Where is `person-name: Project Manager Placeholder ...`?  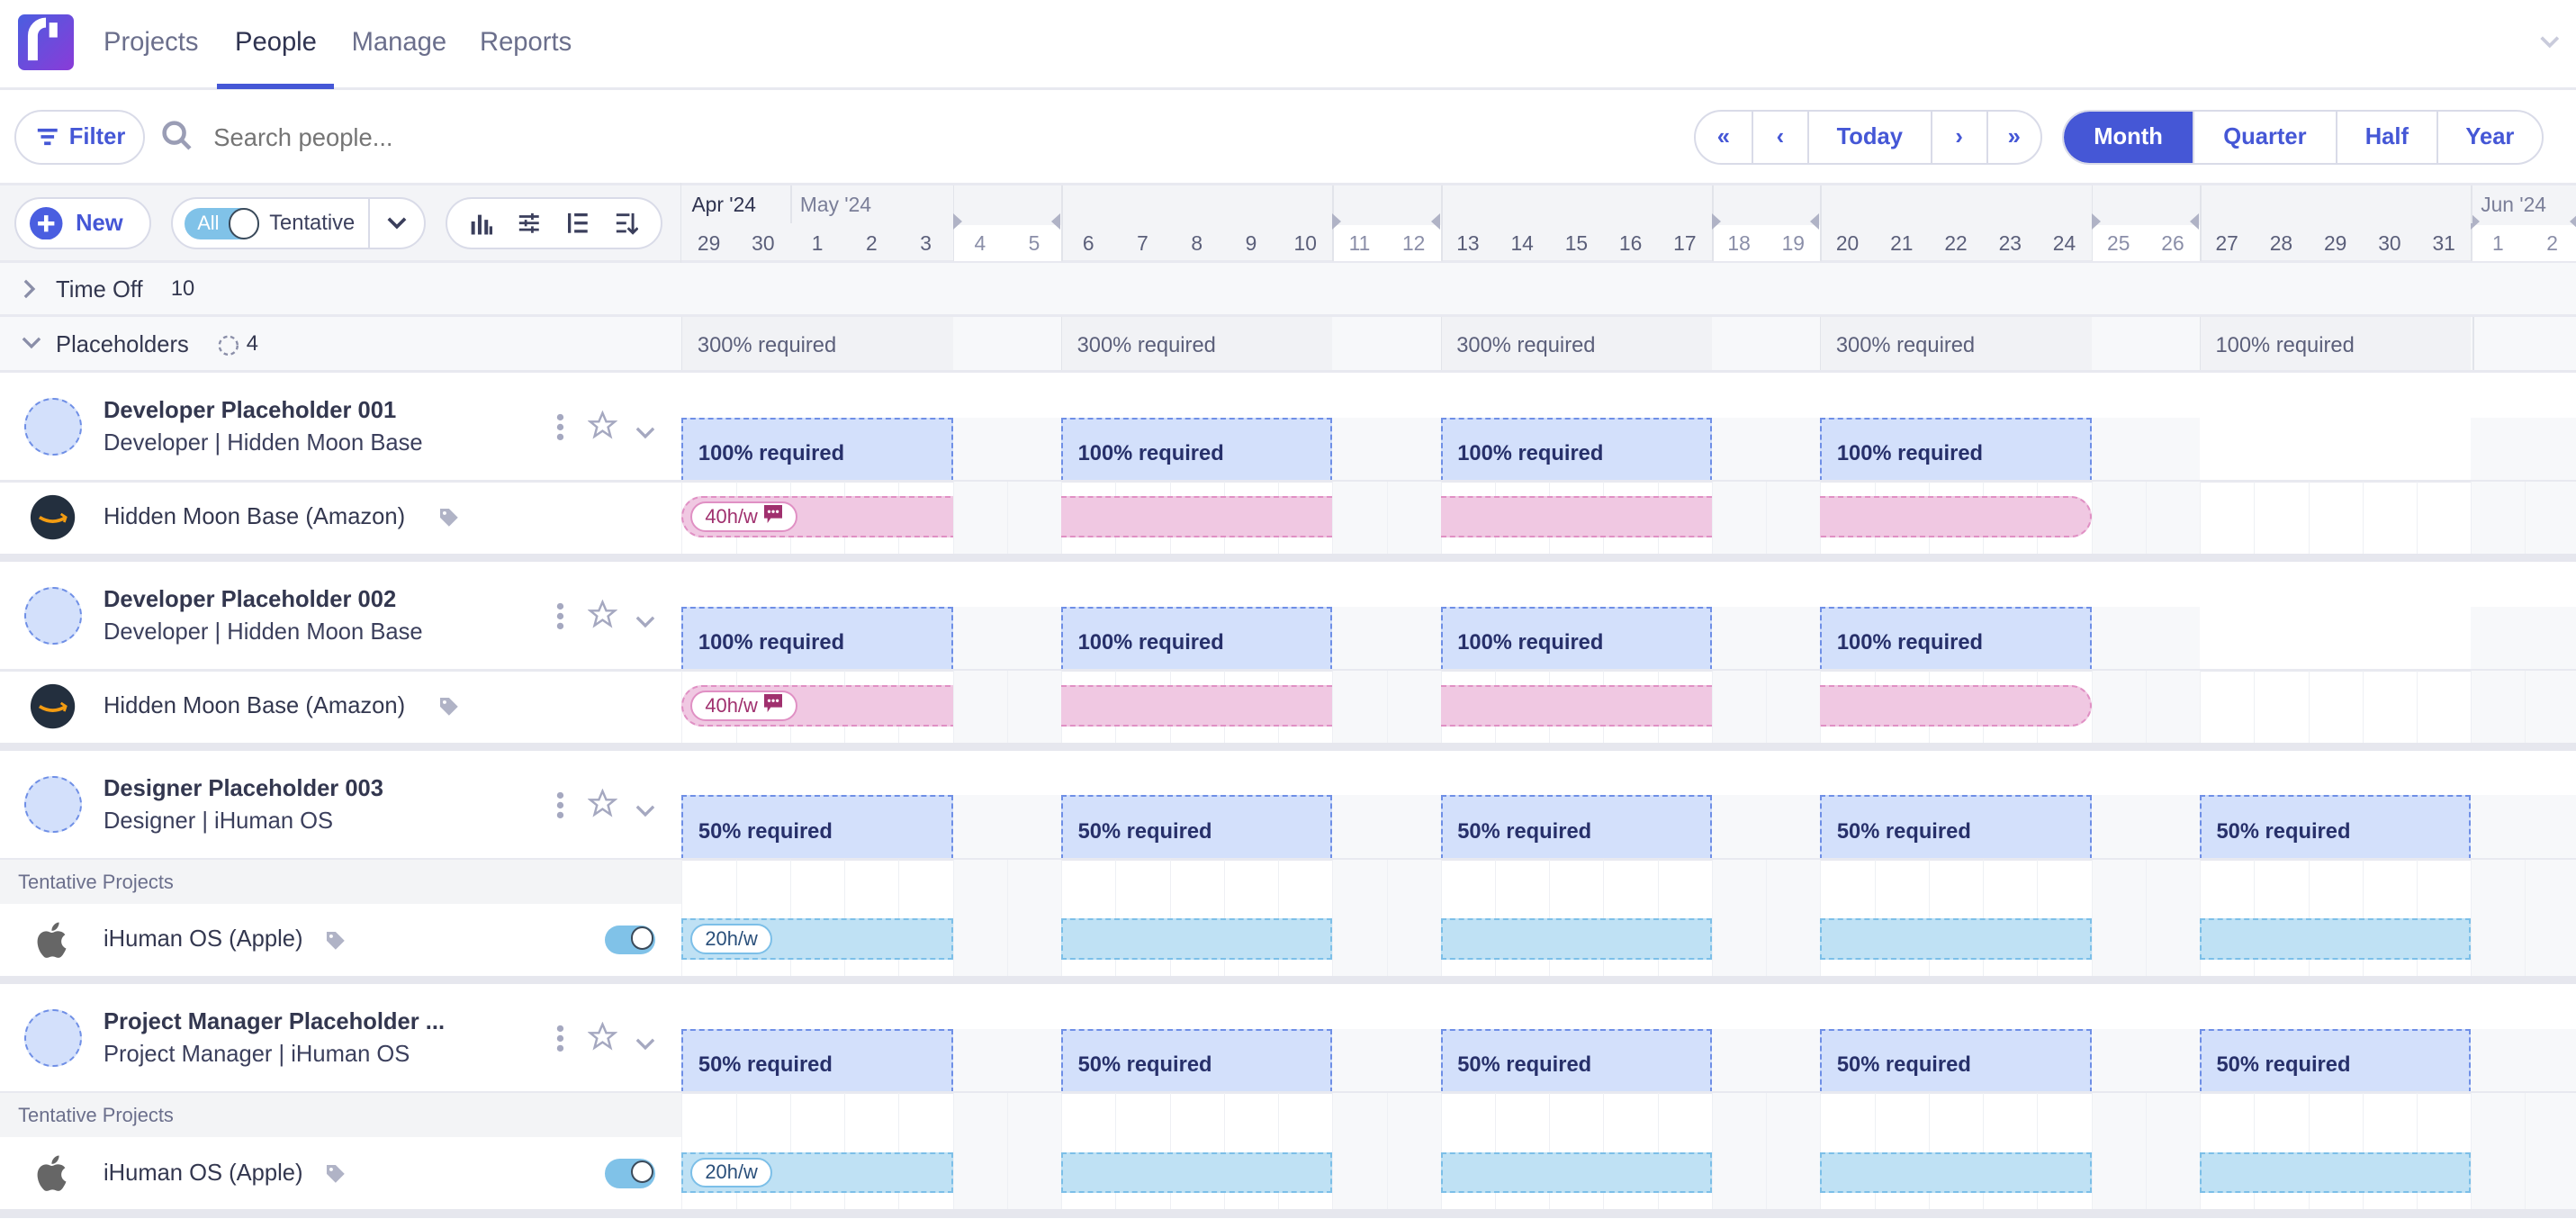 person-name: Project Manager Placeholder ... is located at coordinates (274, 1021).